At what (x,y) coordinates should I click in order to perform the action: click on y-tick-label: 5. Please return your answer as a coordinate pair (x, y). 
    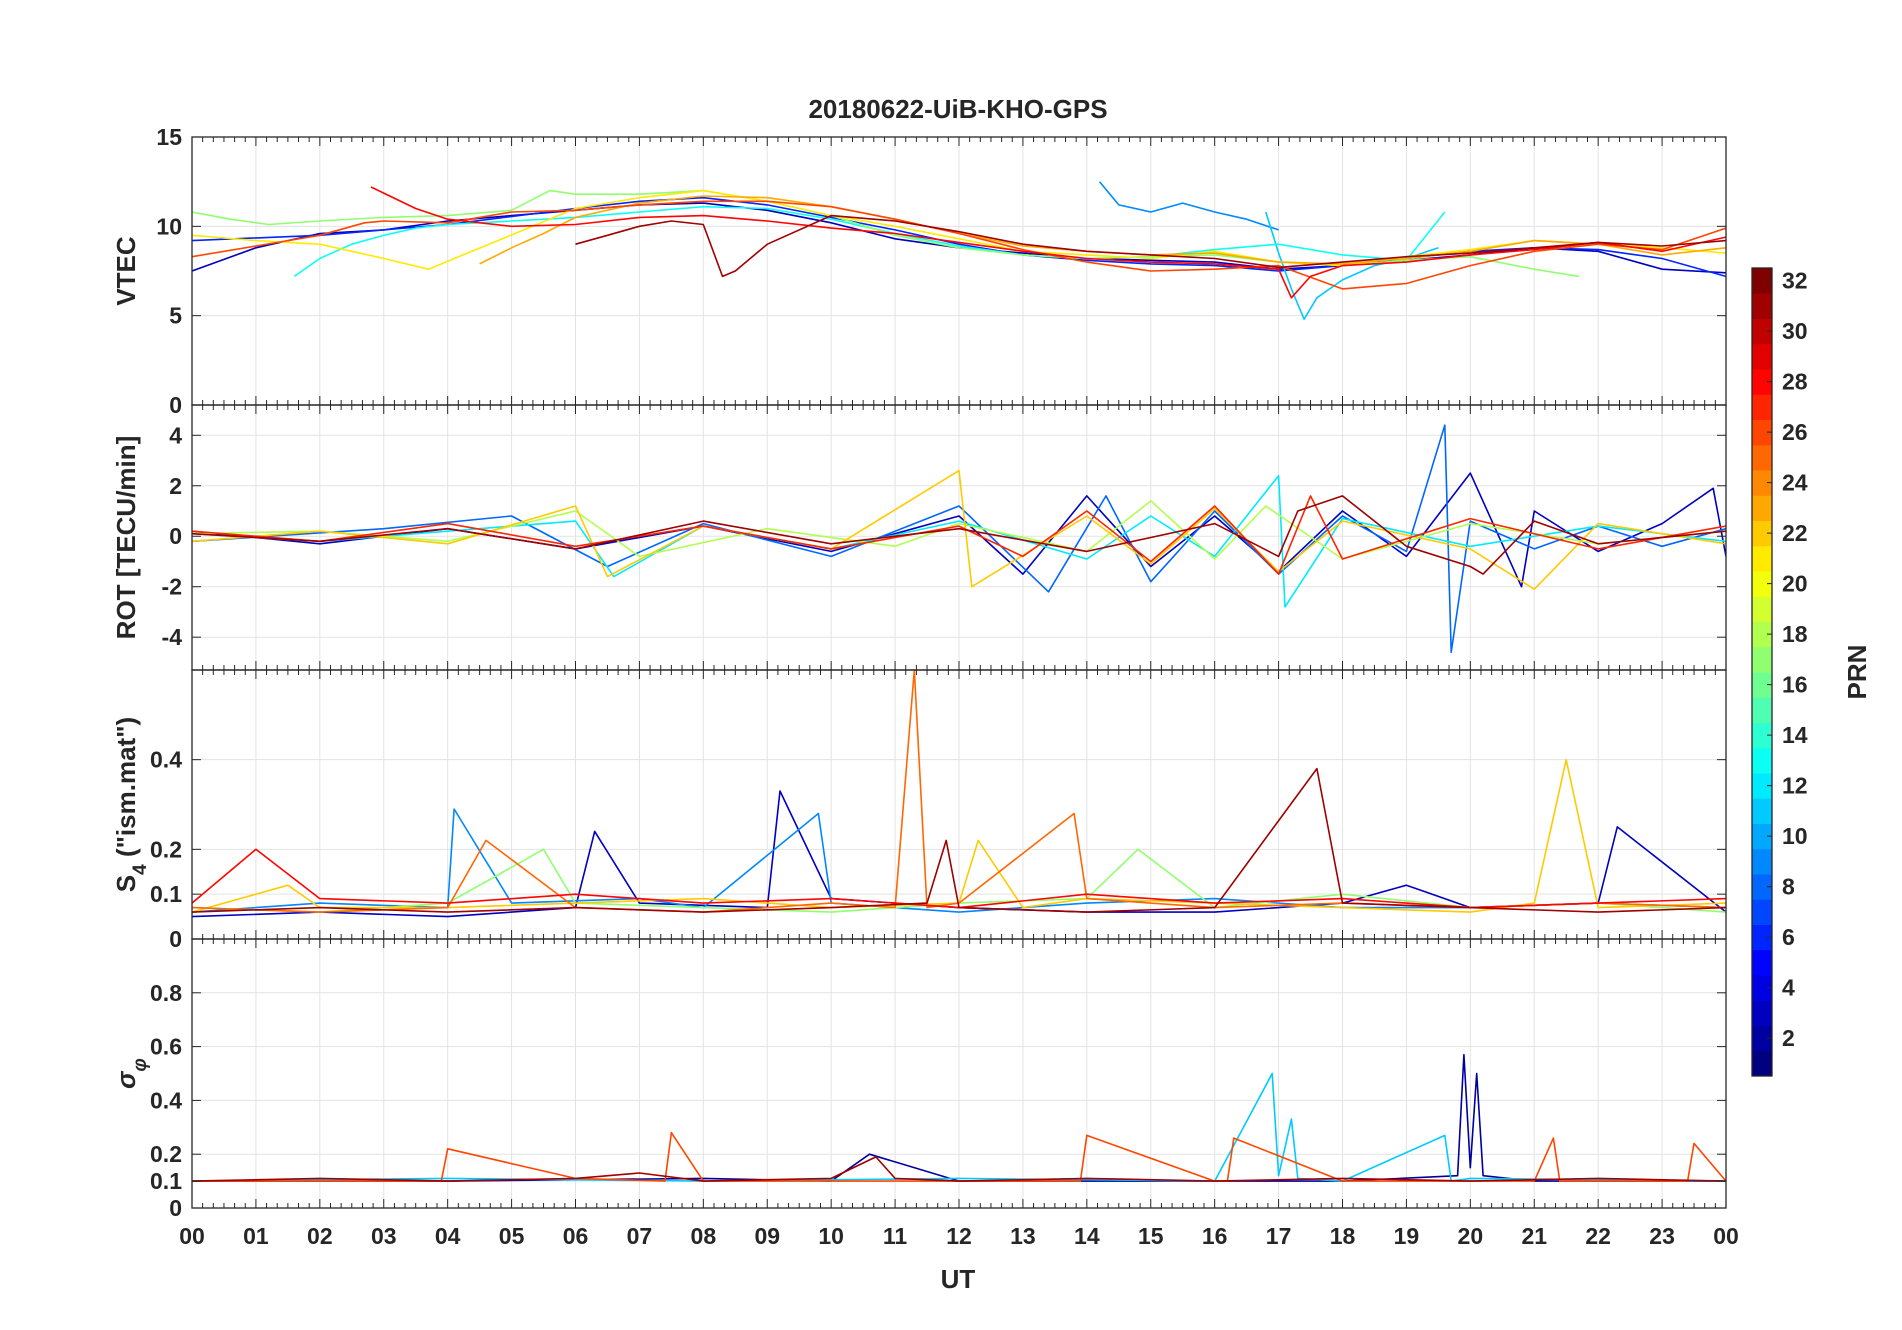
    Looking at the image, I should click on (175, 316).